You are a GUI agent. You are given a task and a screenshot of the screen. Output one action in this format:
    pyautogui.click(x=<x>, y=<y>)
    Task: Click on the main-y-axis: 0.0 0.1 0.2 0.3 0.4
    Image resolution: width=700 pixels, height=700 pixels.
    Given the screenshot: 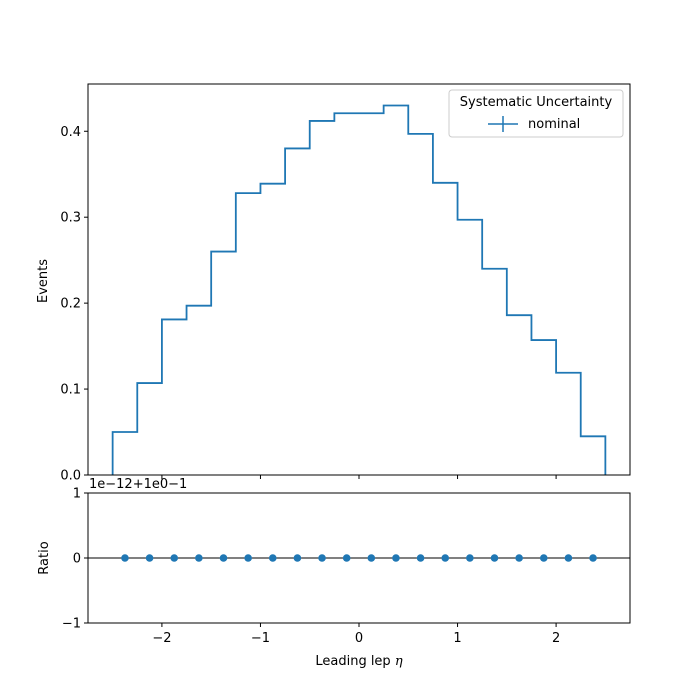 What is the action you would take?
    pyautogui.click(x=74, y=304)
    